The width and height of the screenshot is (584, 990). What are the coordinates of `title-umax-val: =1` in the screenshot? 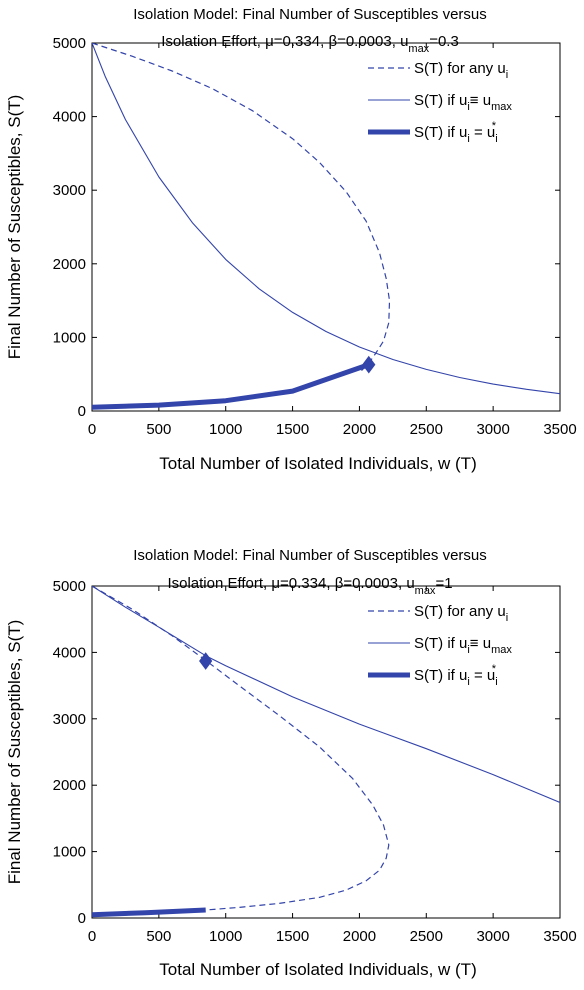 It's located at (443, 583).